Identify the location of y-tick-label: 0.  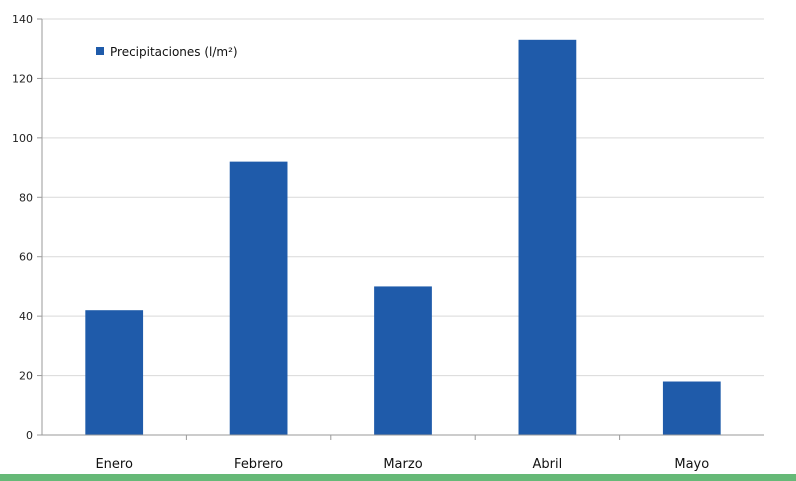
(29, 435).